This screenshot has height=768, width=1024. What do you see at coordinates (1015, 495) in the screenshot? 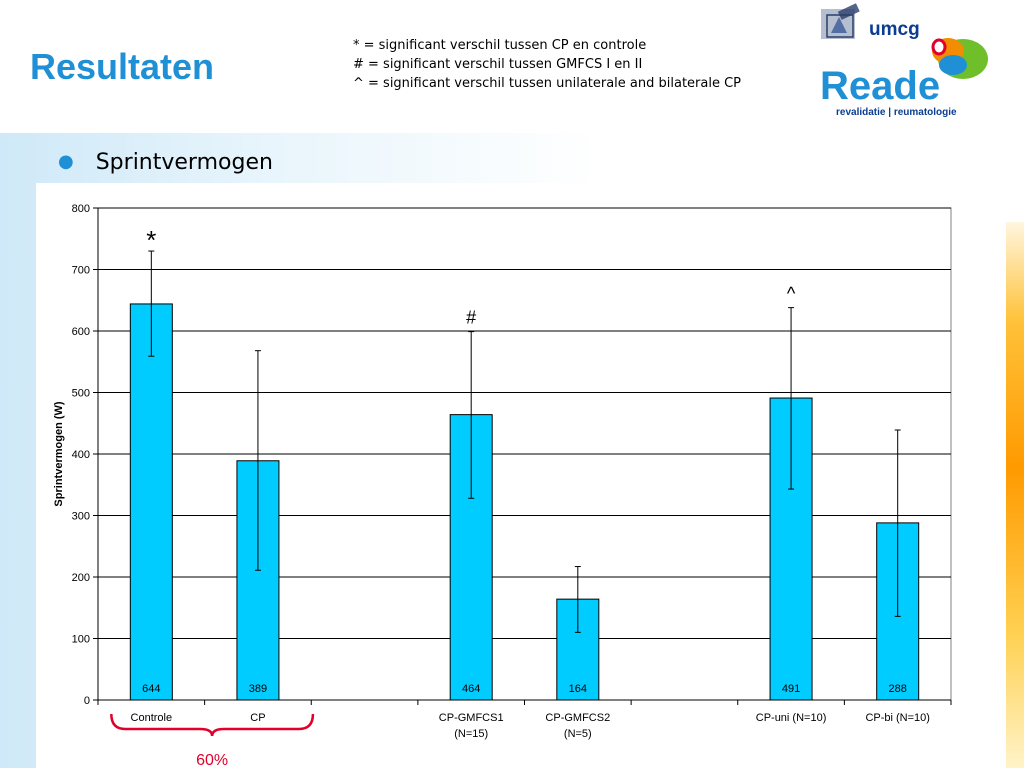
I see `decorative-strip` at bounding box center [1015, 495].